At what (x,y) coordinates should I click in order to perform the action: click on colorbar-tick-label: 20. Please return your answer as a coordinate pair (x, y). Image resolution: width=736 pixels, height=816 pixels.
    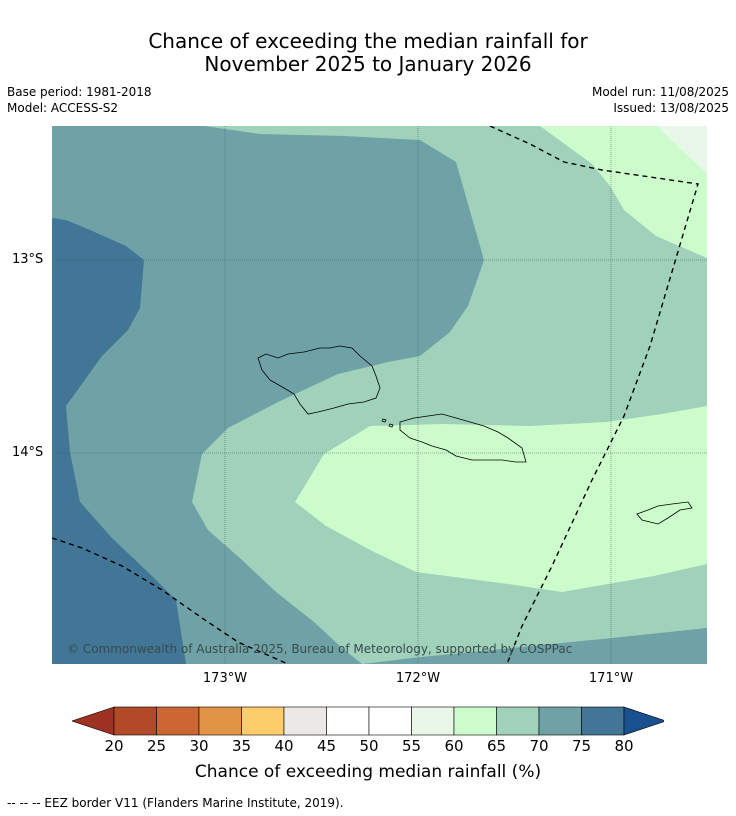
    Looking at the image, I should click on (114, 746).